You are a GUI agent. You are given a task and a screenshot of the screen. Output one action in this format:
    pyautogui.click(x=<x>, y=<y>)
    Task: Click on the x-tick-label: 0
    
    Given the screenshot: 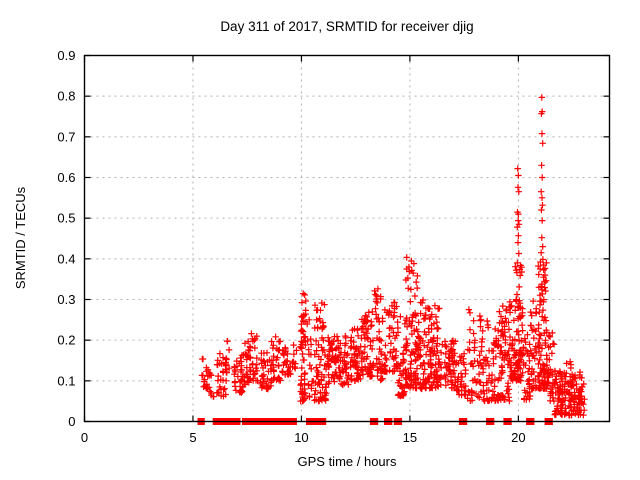 What is the action you would take?
    pyautogui.click(x=84, y=437)
    